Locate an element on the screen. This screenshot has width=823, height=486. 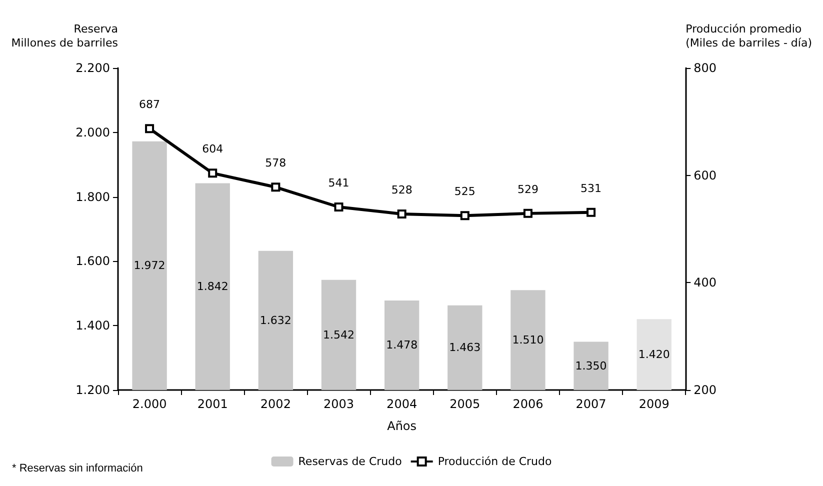
data-label: 541 is located at coordinates (339, 183).